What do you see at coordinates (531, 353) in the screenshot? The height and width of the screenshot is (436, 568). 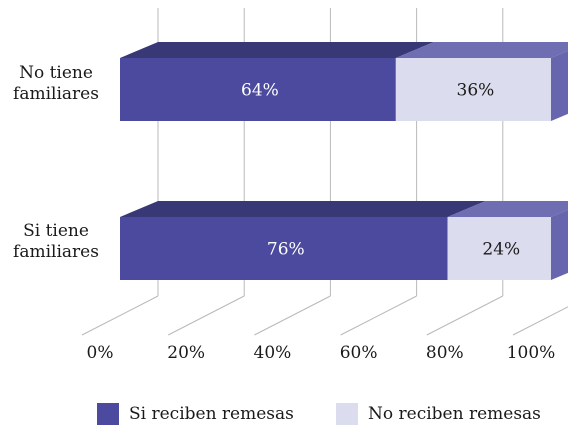 I see `x-tick-label: 100%` at bounding box center [531, 353].